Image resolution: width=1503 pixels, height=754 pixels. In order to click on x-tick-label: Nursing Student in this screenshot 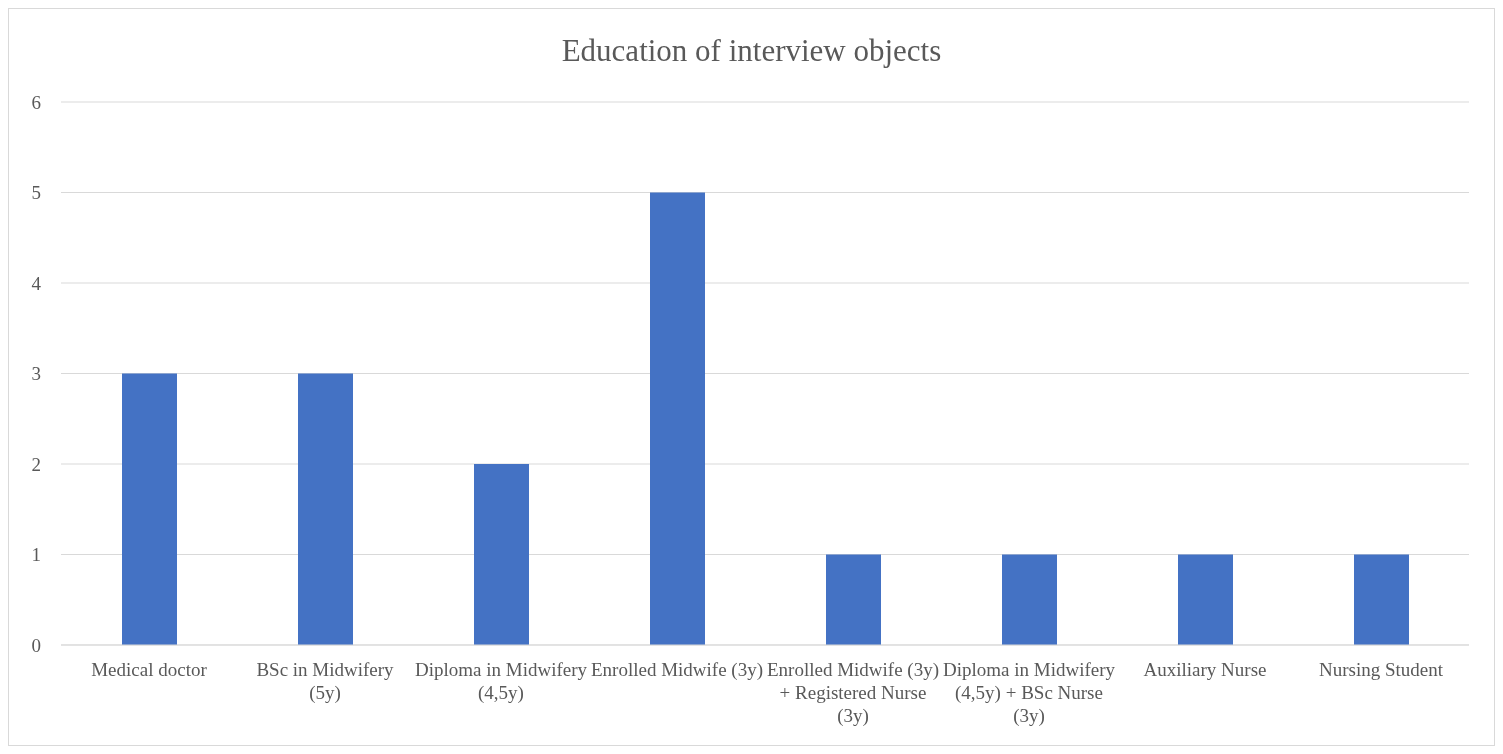, I will do `click(1381, 670)`.